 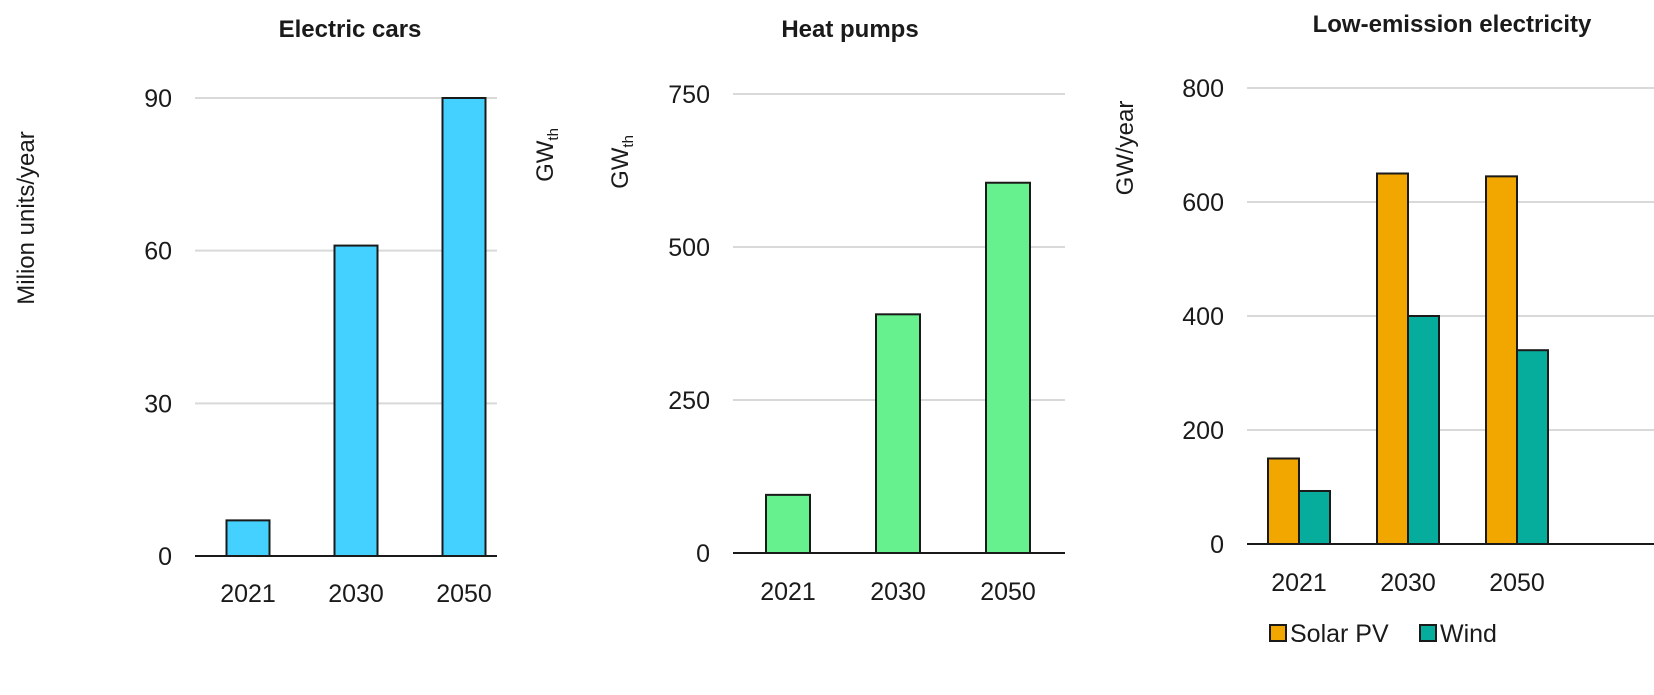 What do you see at coordinates (1314, 517) in the screenshot?
I see `panel-3-bar-wind-2021` at bounding box center [1314, 517].